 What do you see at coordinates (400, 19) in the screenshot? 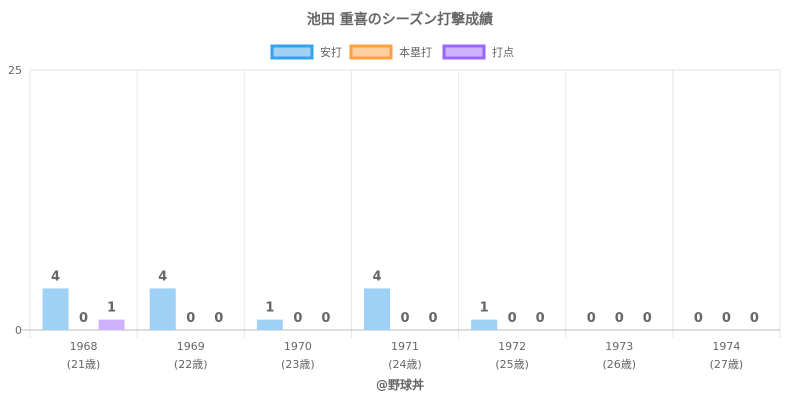
I see `chart-title: 池田 重喜のシーズン打撃成績` at bounding box center [400, 19].